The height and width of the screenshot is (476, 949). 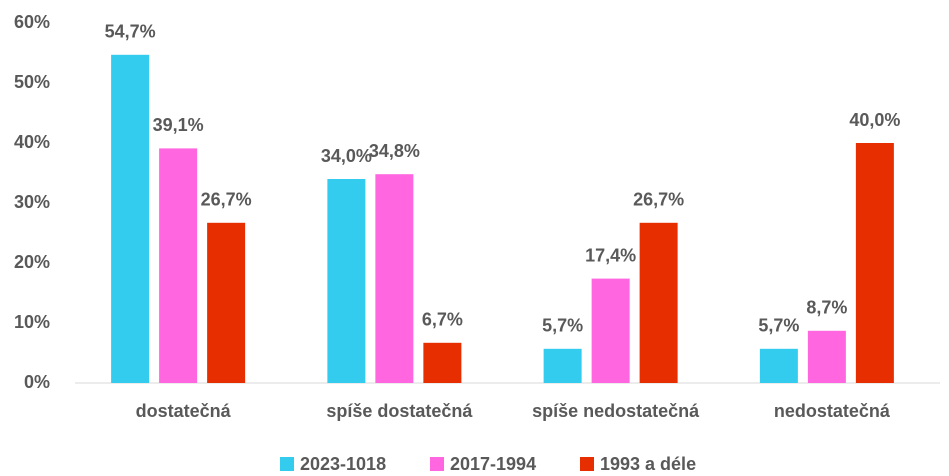 What do you see at coordinates (130, 32) in the screenshot?
I see `data-label: 54,7%` at bounding box center [130, 32].